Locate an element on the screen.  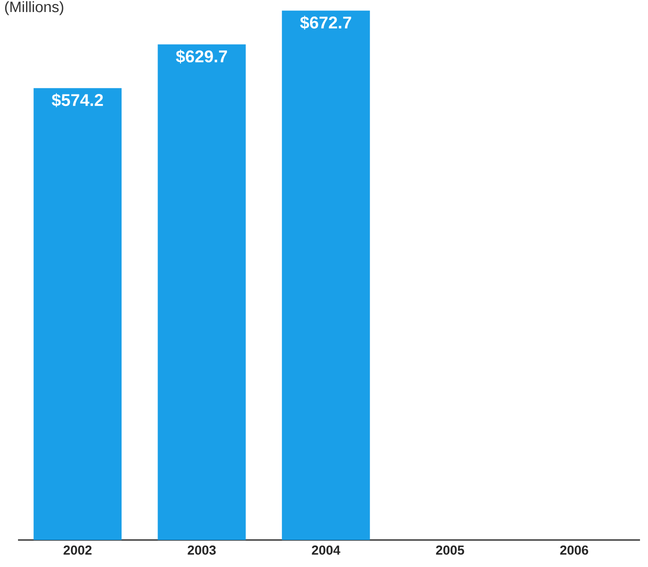
x-tick-label: 2002 is located at coordinates (78, 550).